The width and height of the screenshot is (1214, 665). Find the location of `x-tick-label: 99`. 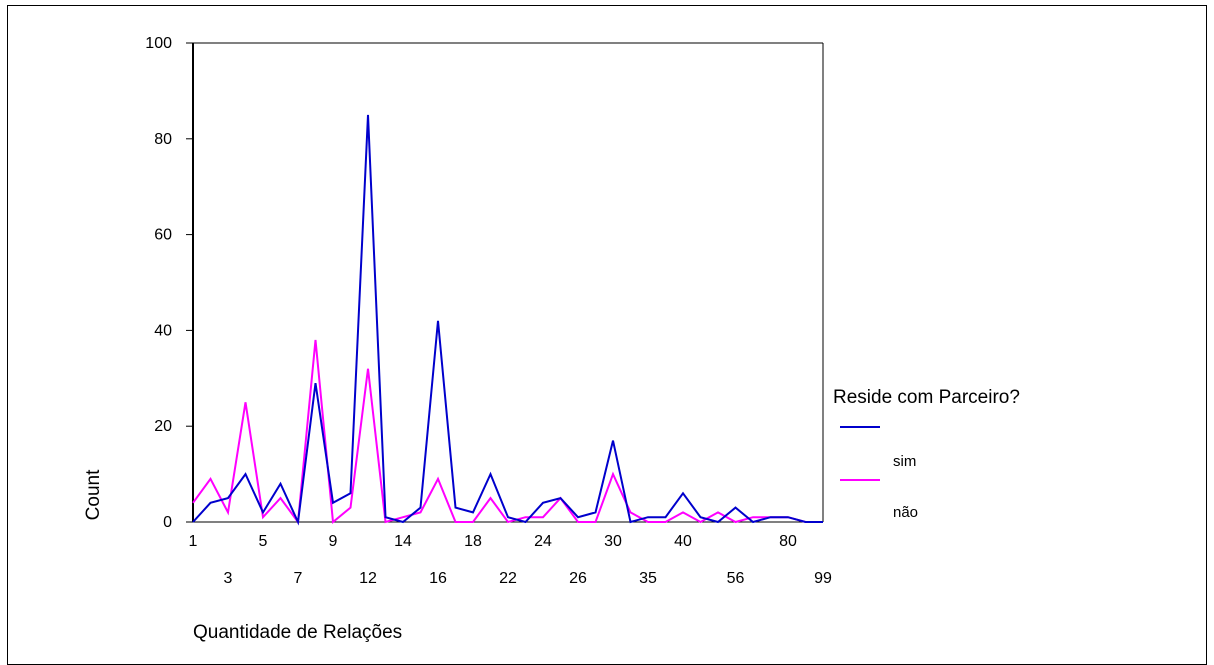

x-tick-label: 99 is located at coordinates (823, 578).